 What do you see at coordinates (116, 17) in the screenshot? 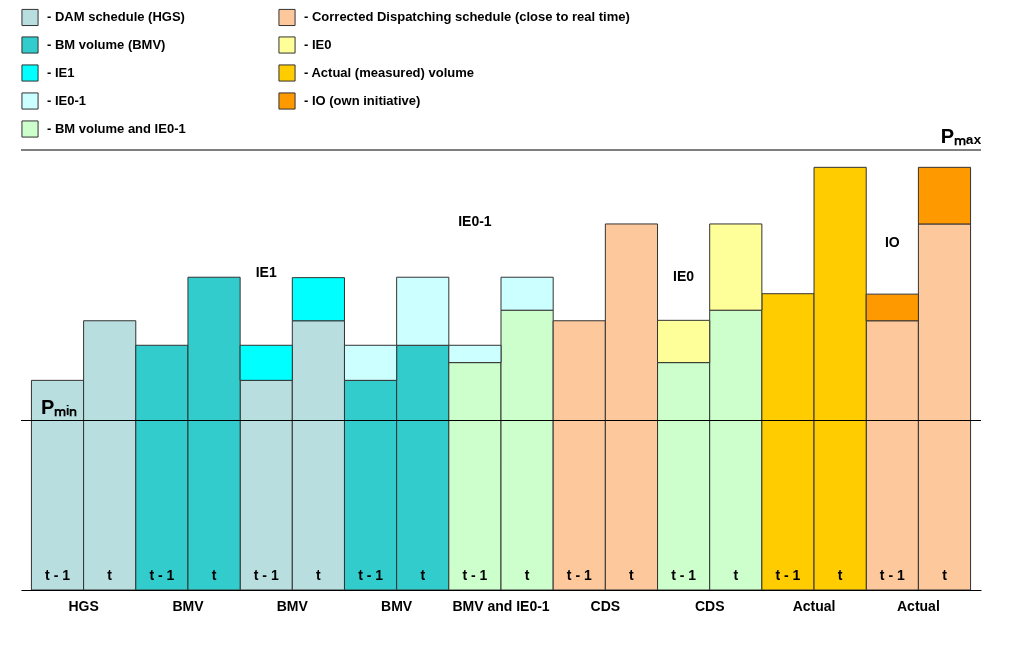
I see `legend-label: - DAM schedule (HGS)` at bounding box center [116, 17].